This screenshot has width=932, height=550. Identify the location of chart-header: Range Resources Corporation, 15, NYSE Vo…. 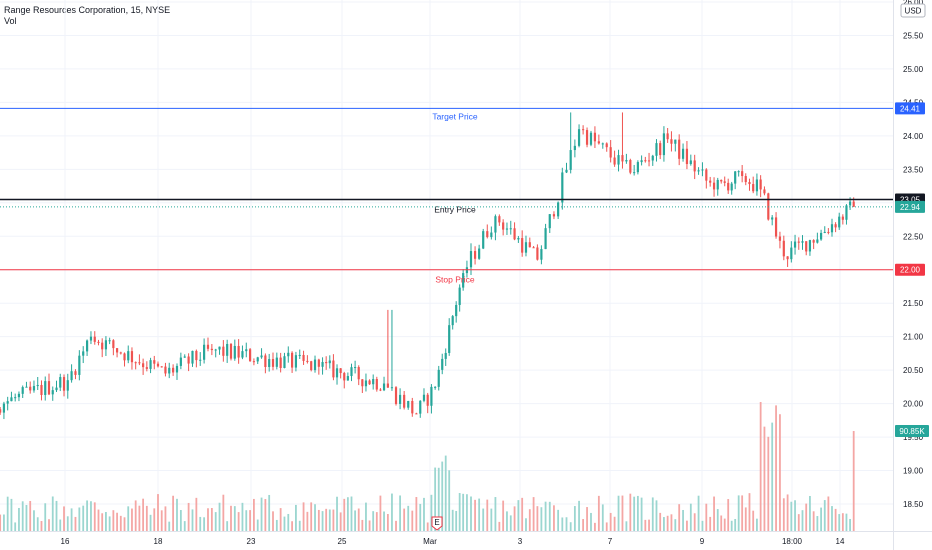
(87, 16).